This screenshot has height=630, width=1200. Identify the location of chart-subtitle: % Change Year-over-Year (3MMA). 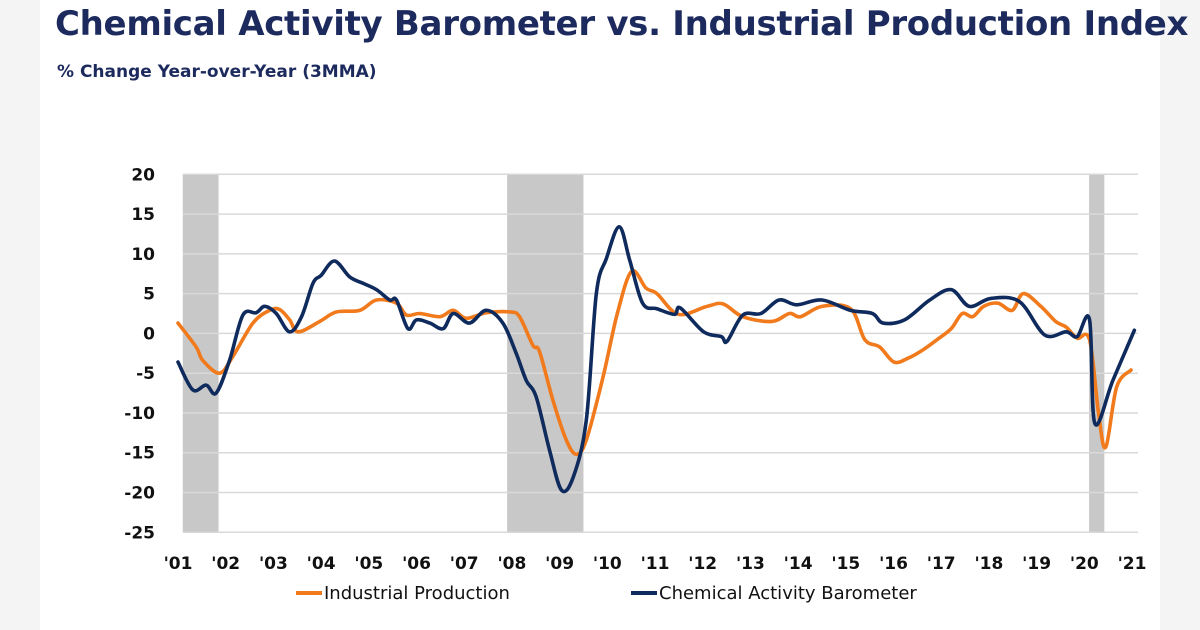
(217, 72).